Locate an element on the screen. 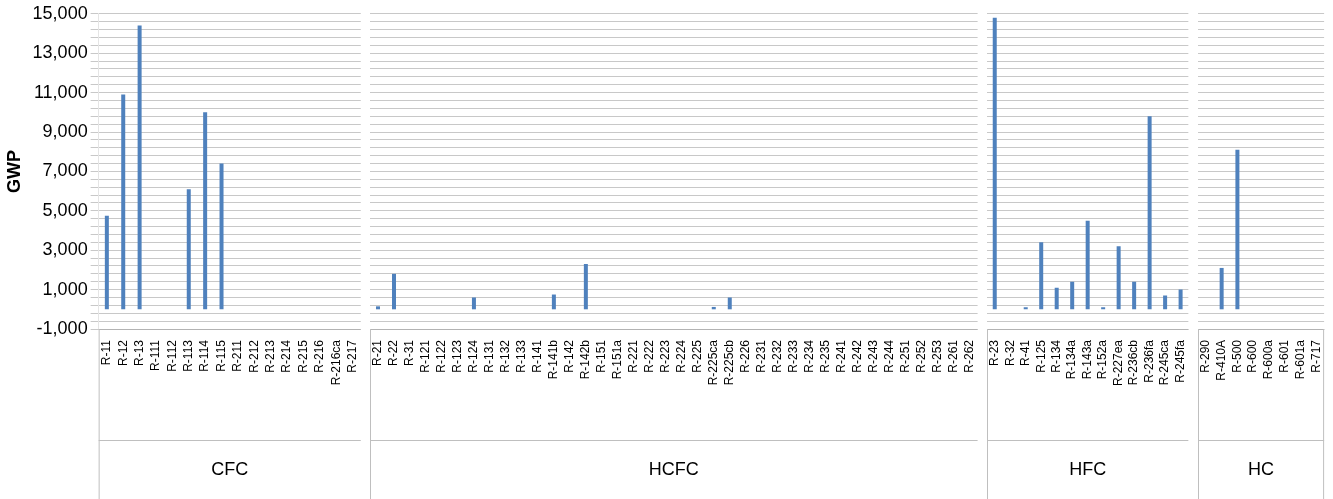 The image size is (1333, 499). x-tick-label: R-235 is located at coordinates (825, 356).